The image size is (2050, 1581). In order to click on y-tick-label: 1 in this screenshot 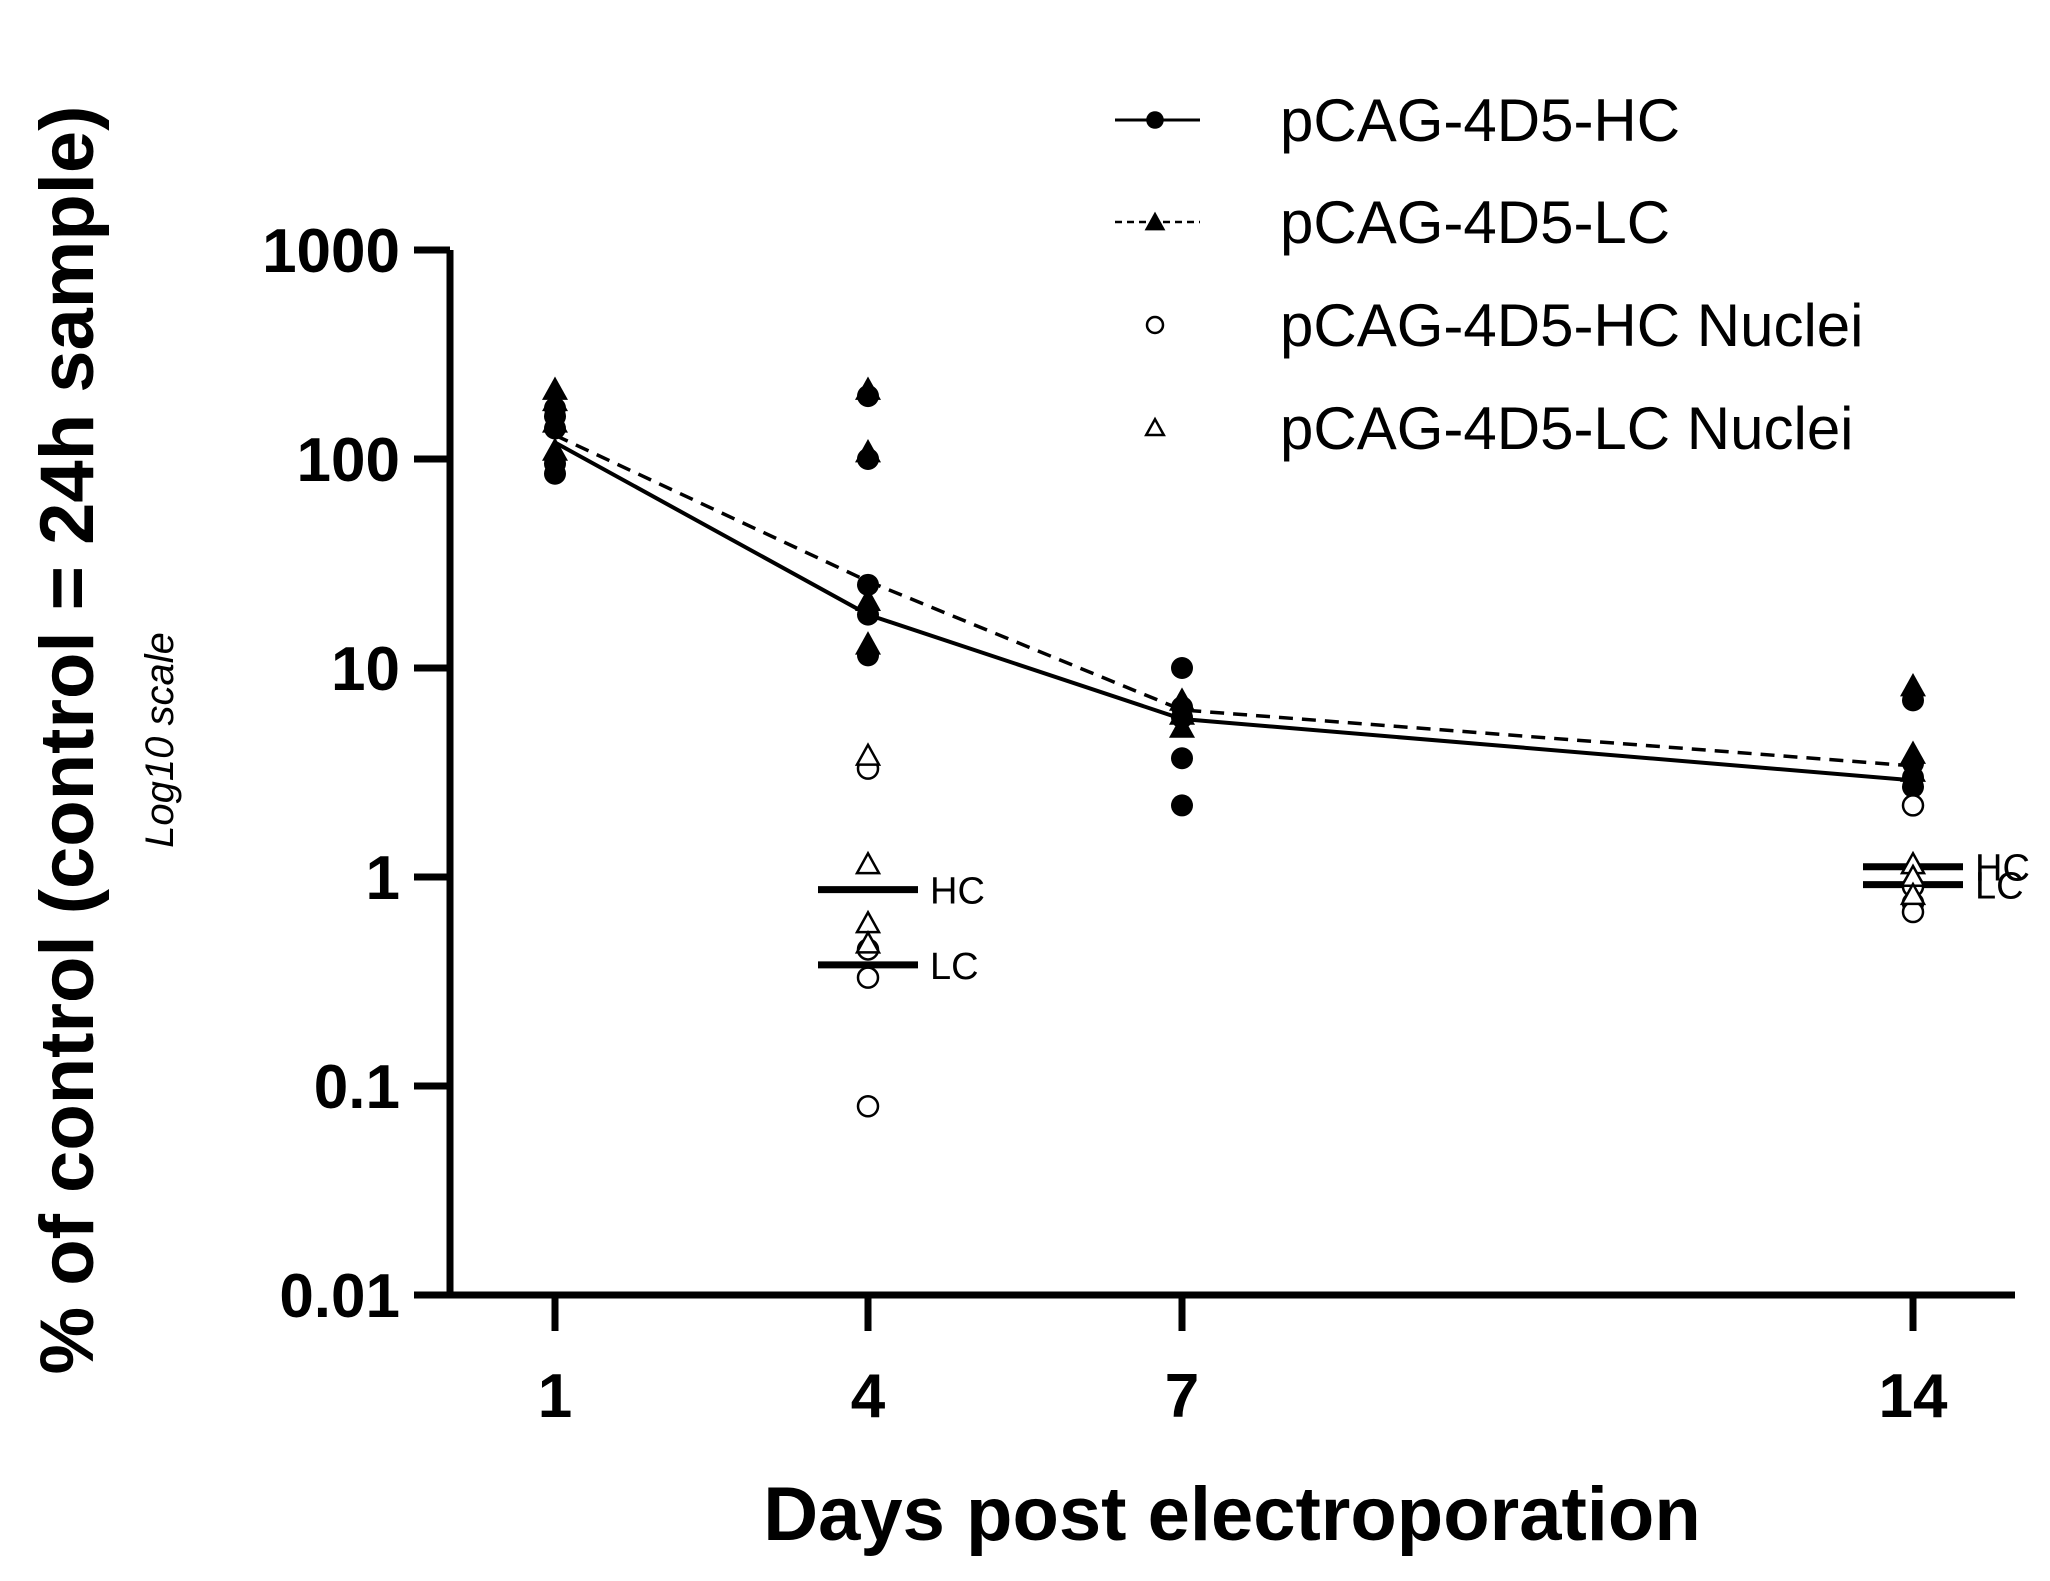, I will do `click(383, 878)`.